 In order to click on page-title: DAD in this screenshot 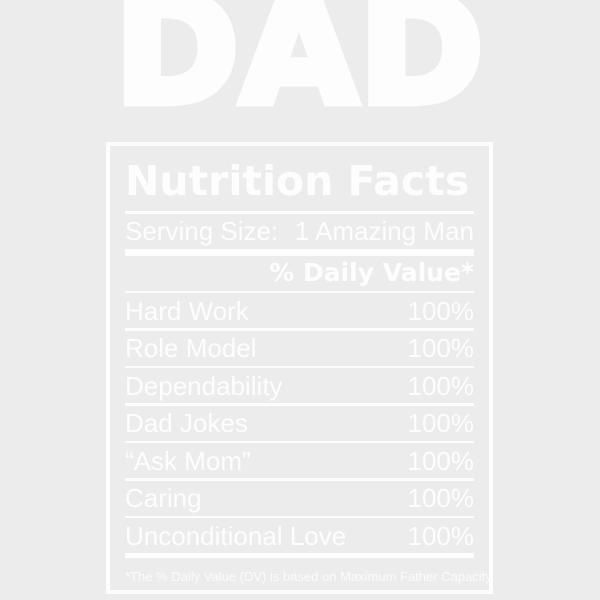, I will do `click(299, 69)`.